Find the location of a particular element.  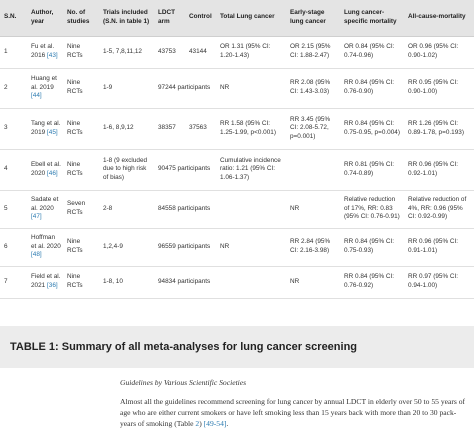

cell-early: RR 2.84 (95% CI: 2.16-3.98) is located at coordinates (313, 247).